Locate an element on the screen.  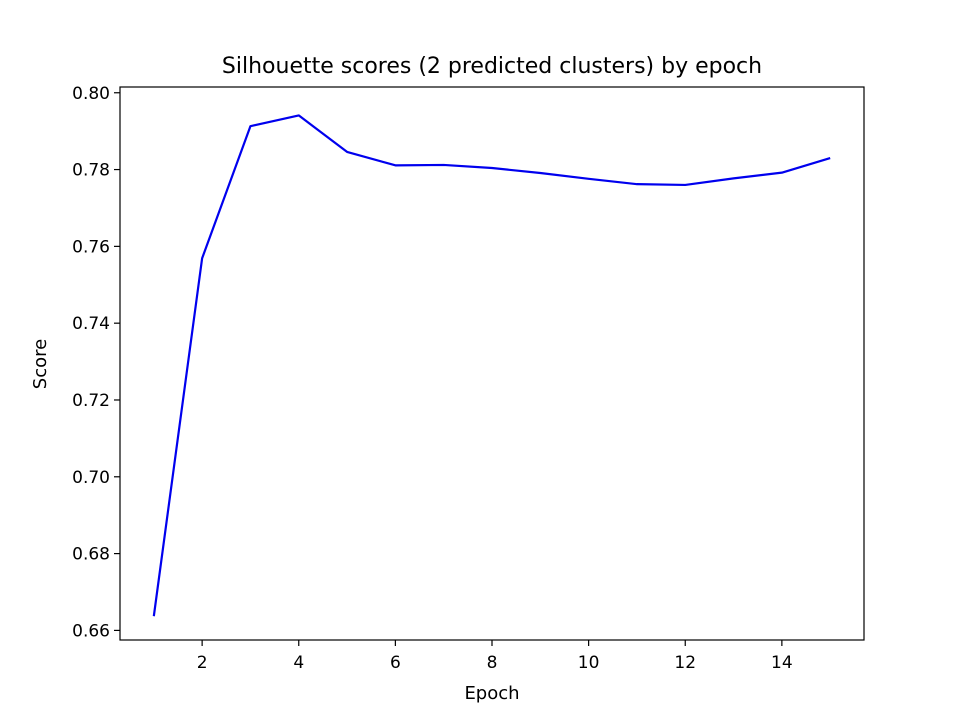
y-tick-label: 0.78 is located at coordinates (91, 171).